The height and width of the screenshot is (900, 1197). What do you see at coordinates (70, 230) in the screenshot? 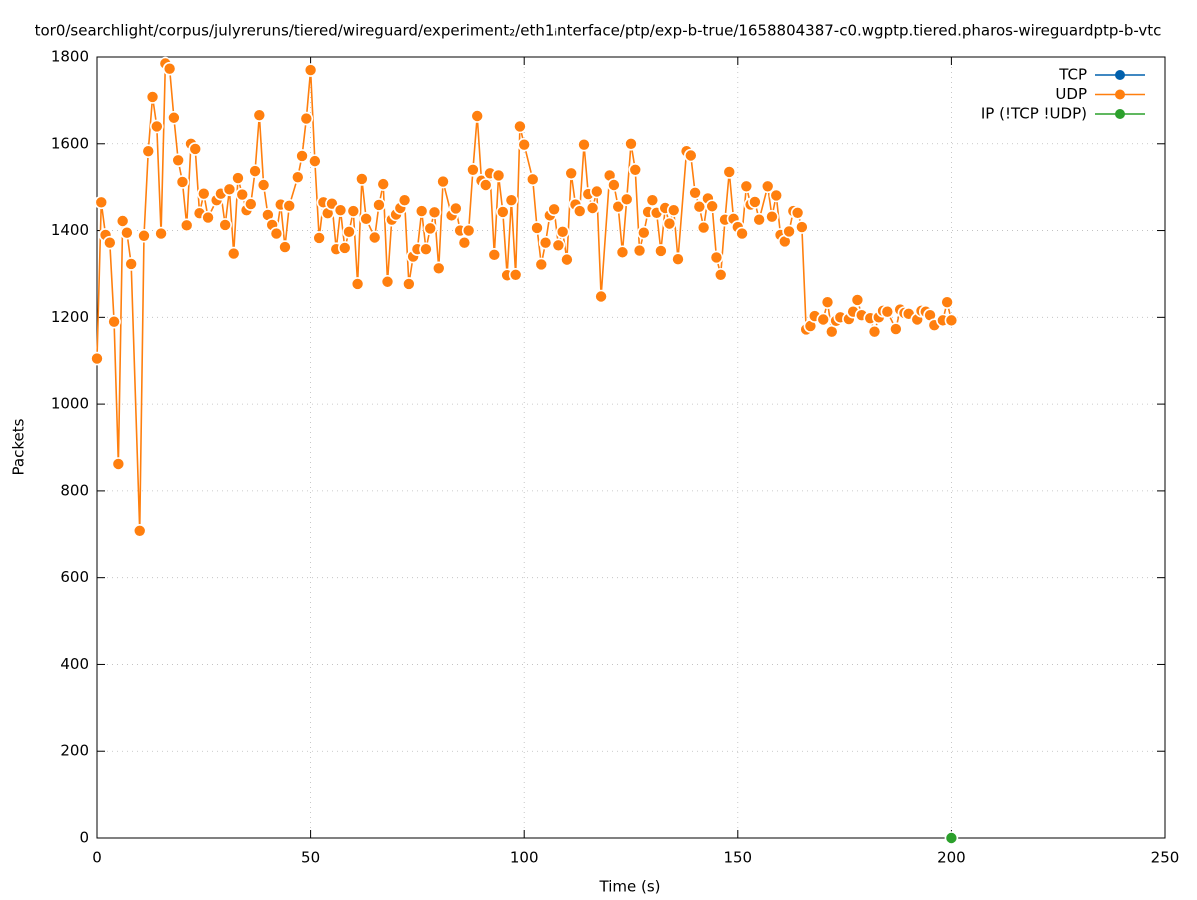
I see `y-tick-label: 1400` at bounding box center [70, 230].